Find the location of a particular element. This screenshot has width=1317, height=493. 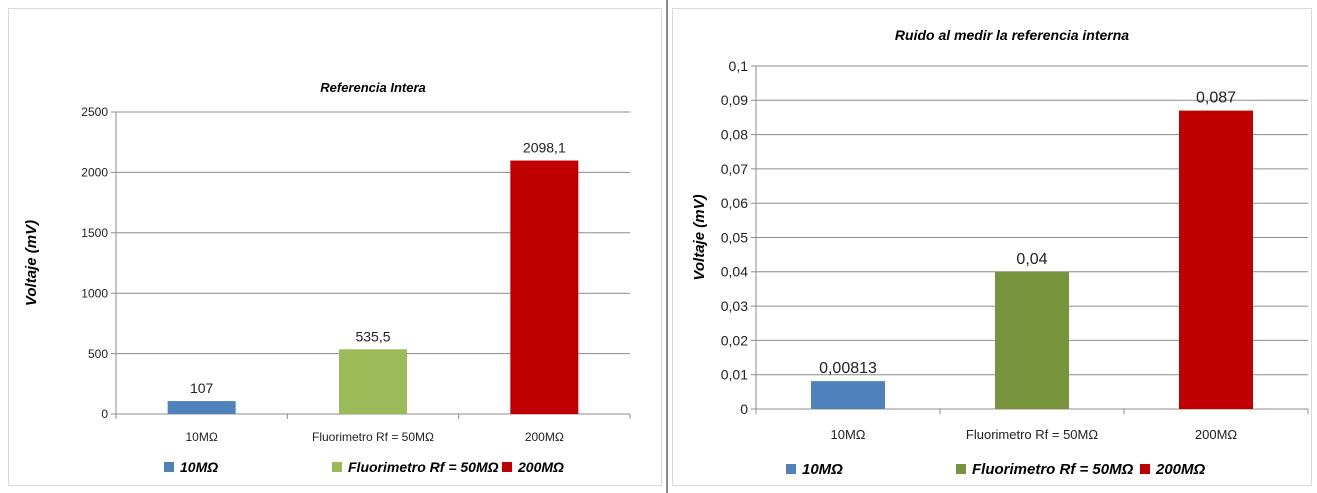

data-label: 107 is located at coordinates (202, 388).